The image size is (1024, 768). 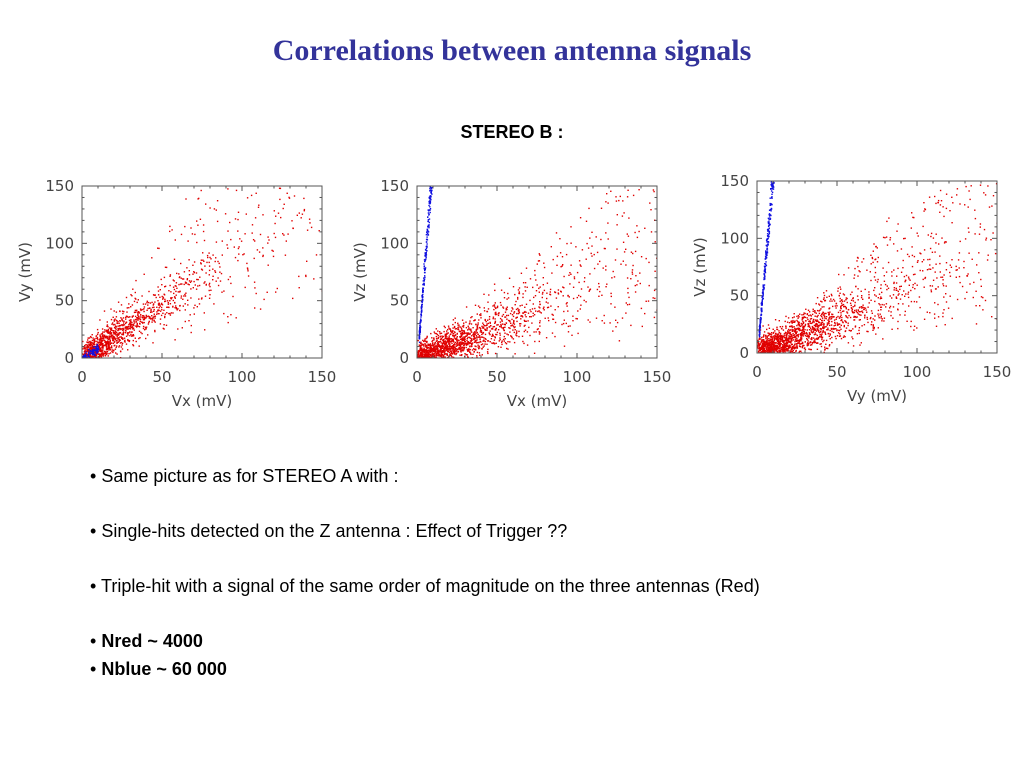 What do you see at coordinates (512, 132) in the screenshot?
I see `slide-subtitle: STEREO B :` at bounding box center [512, 132].